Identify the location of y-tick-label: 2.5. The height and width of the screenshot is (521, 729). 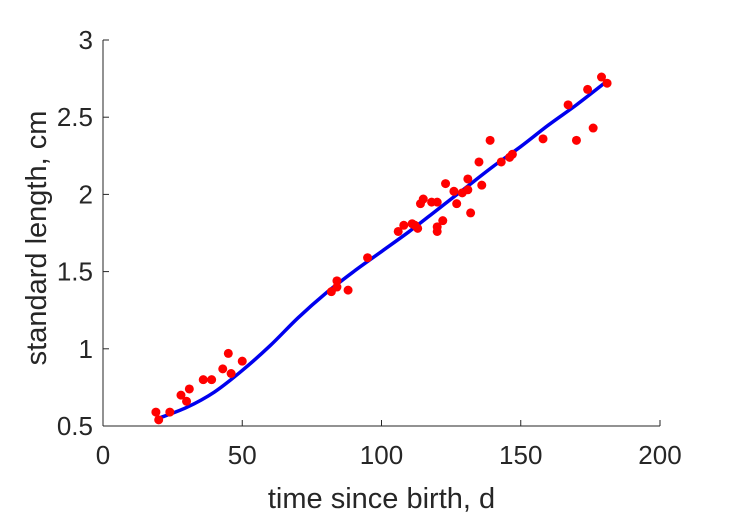
(75, 117).